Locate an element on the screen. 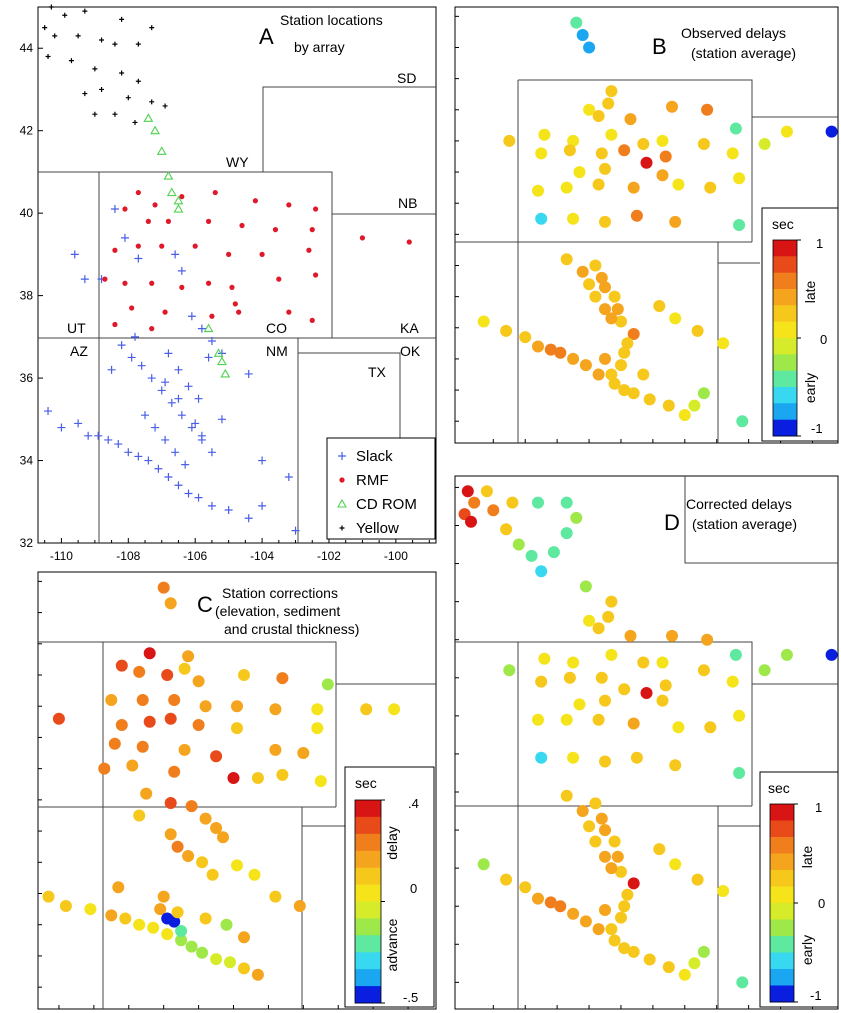  panel-b-subtitle: (station average) is located at coordinates (743, 53).